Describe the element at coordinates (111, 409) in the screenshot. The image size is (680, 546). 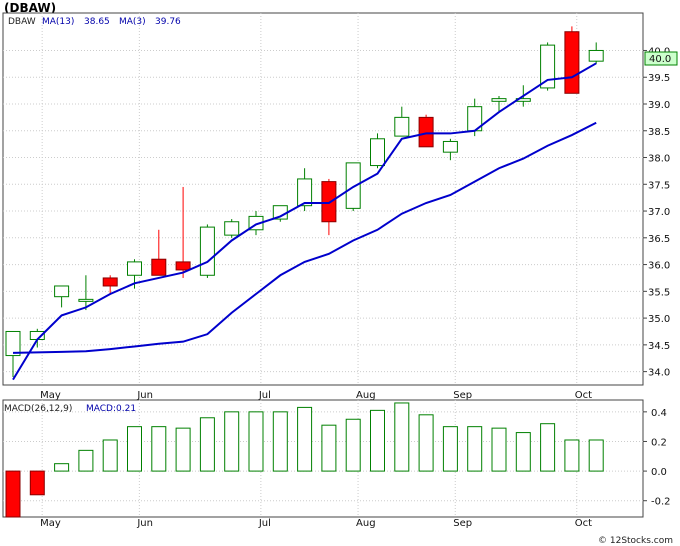
I see `macd-legend-value: MACD:0.21` at that location.